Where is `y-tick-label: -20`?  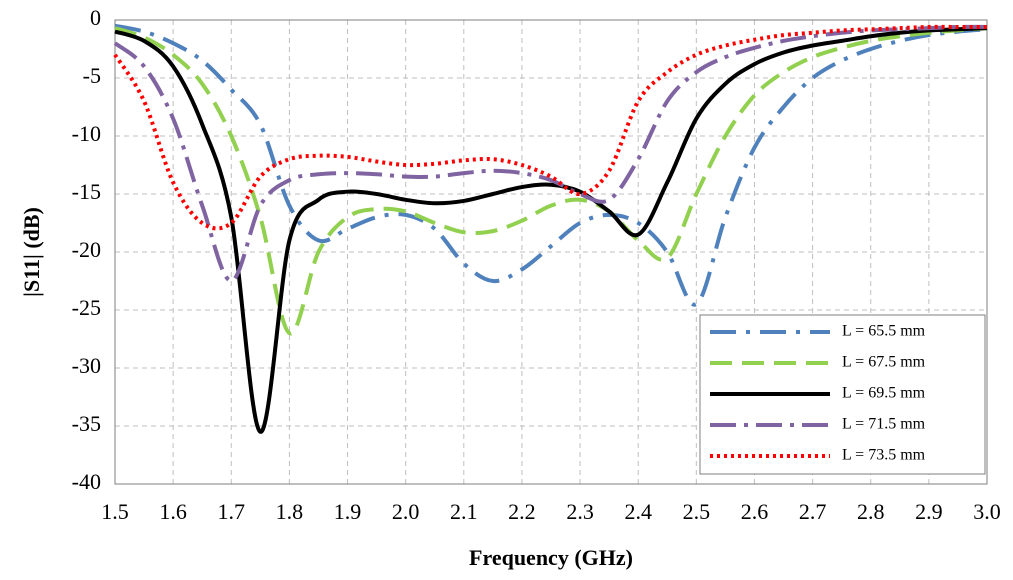 y-tick-label: -20 is located at coordinates (86, 249).